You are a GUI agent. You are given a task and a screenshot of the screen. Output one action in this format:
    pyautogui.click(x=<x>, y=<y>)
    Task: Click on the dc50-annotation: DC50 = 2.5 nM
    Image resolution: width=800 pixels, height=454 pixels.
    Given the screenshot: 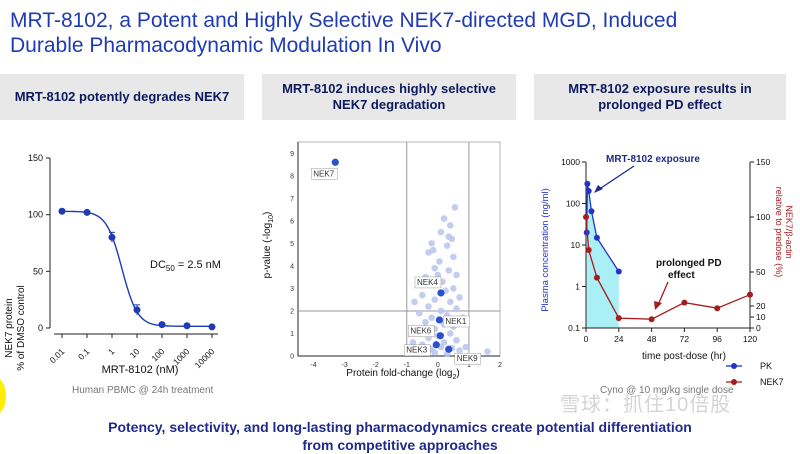 What is the action you would take?
    pyautogui.click(x=185, y=266)
    